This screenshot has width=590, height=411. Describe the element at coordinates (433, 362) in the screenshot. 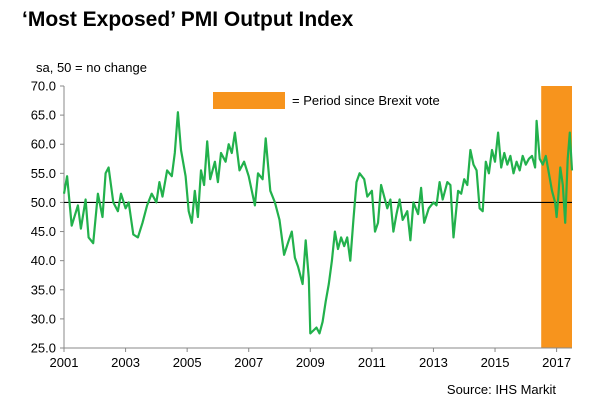

I see `x-tick-label: 2013` at that location.